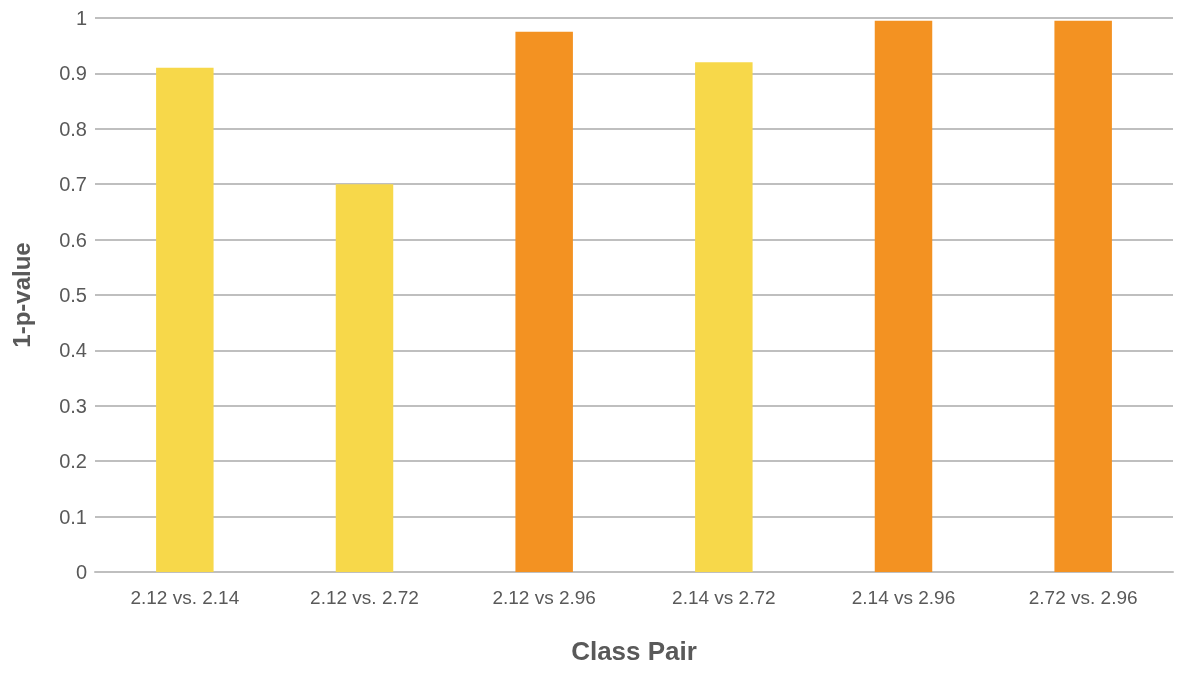  I want to click on x-tick-label: 2.14 vs 2.96, so click(903, 597).